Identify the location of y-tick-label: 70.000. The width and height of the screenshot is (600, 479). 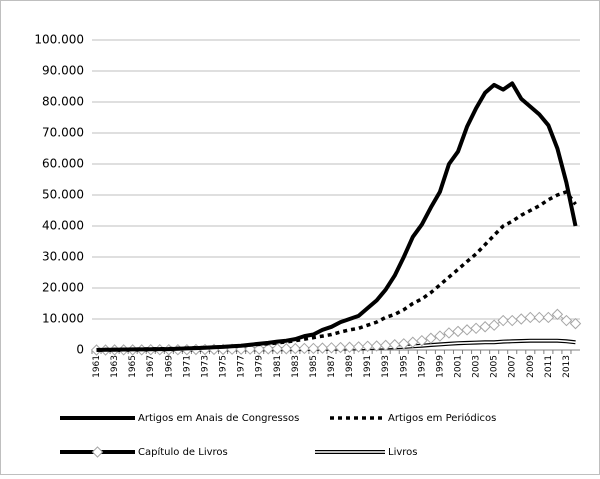
(63, 133).